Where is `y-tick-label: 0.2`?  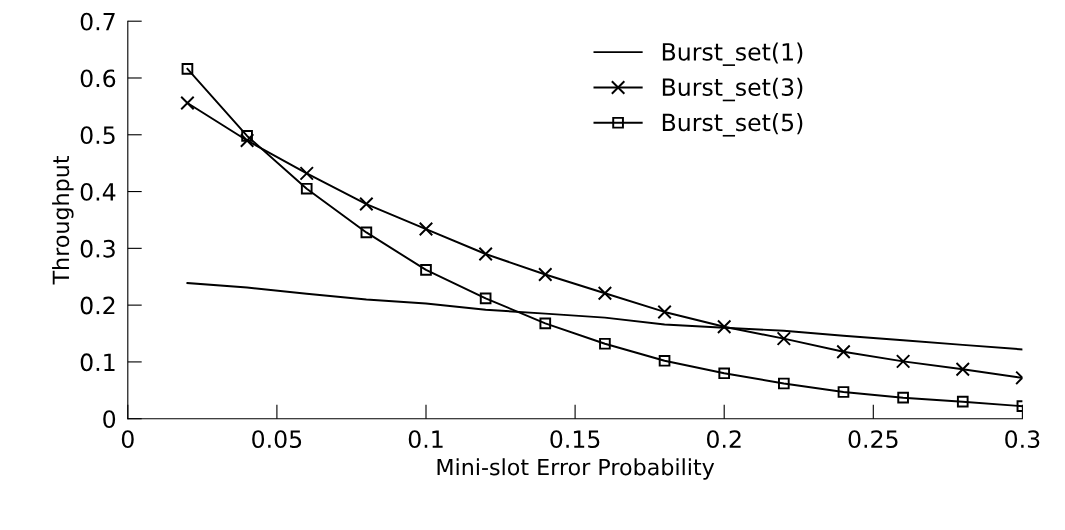
y-tick-label: 0.2 is located at coordinates (97, 305).